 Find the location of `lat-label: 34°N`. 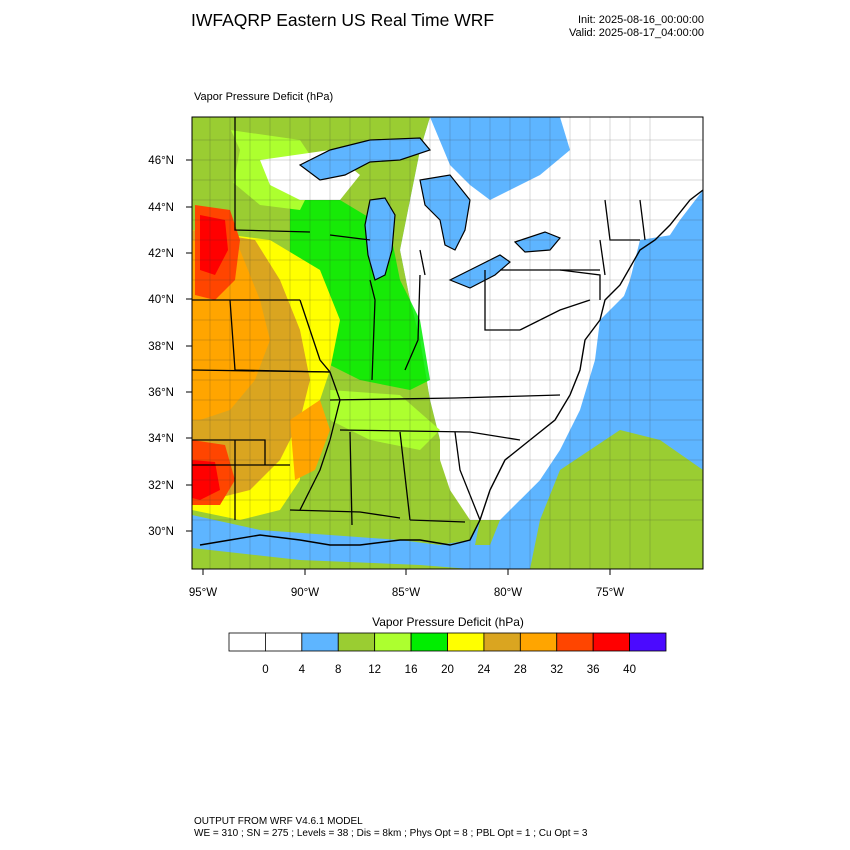

lat-label: 34°N is located at coordinates (161, 439).